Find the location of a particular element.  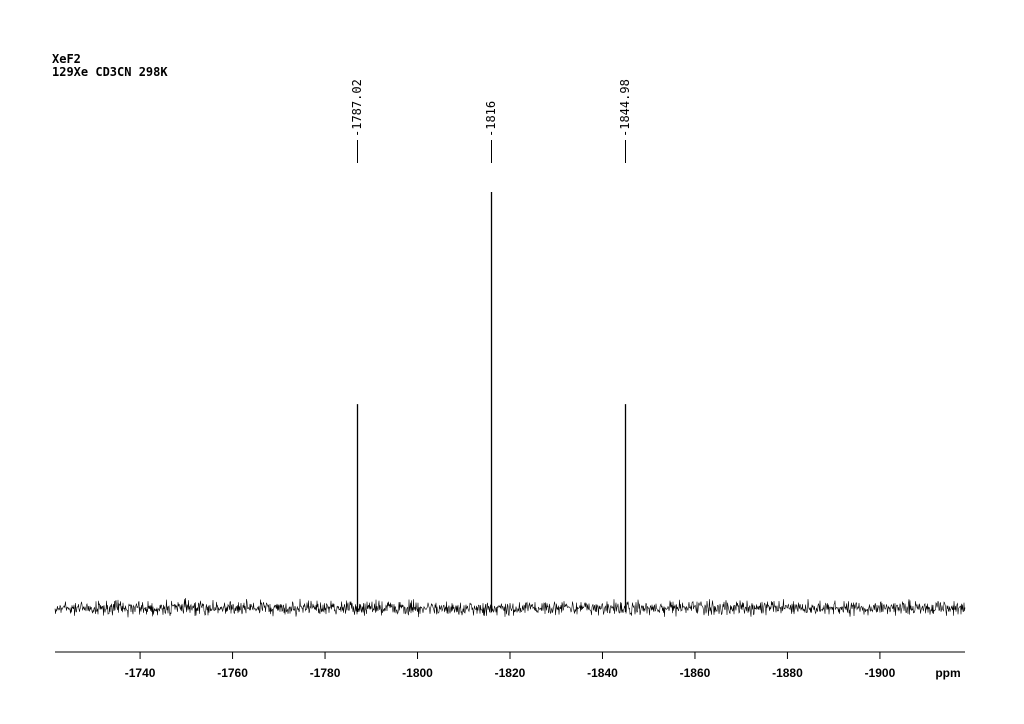

x-tick-label: -1860 is located at coordinates (695, 673).